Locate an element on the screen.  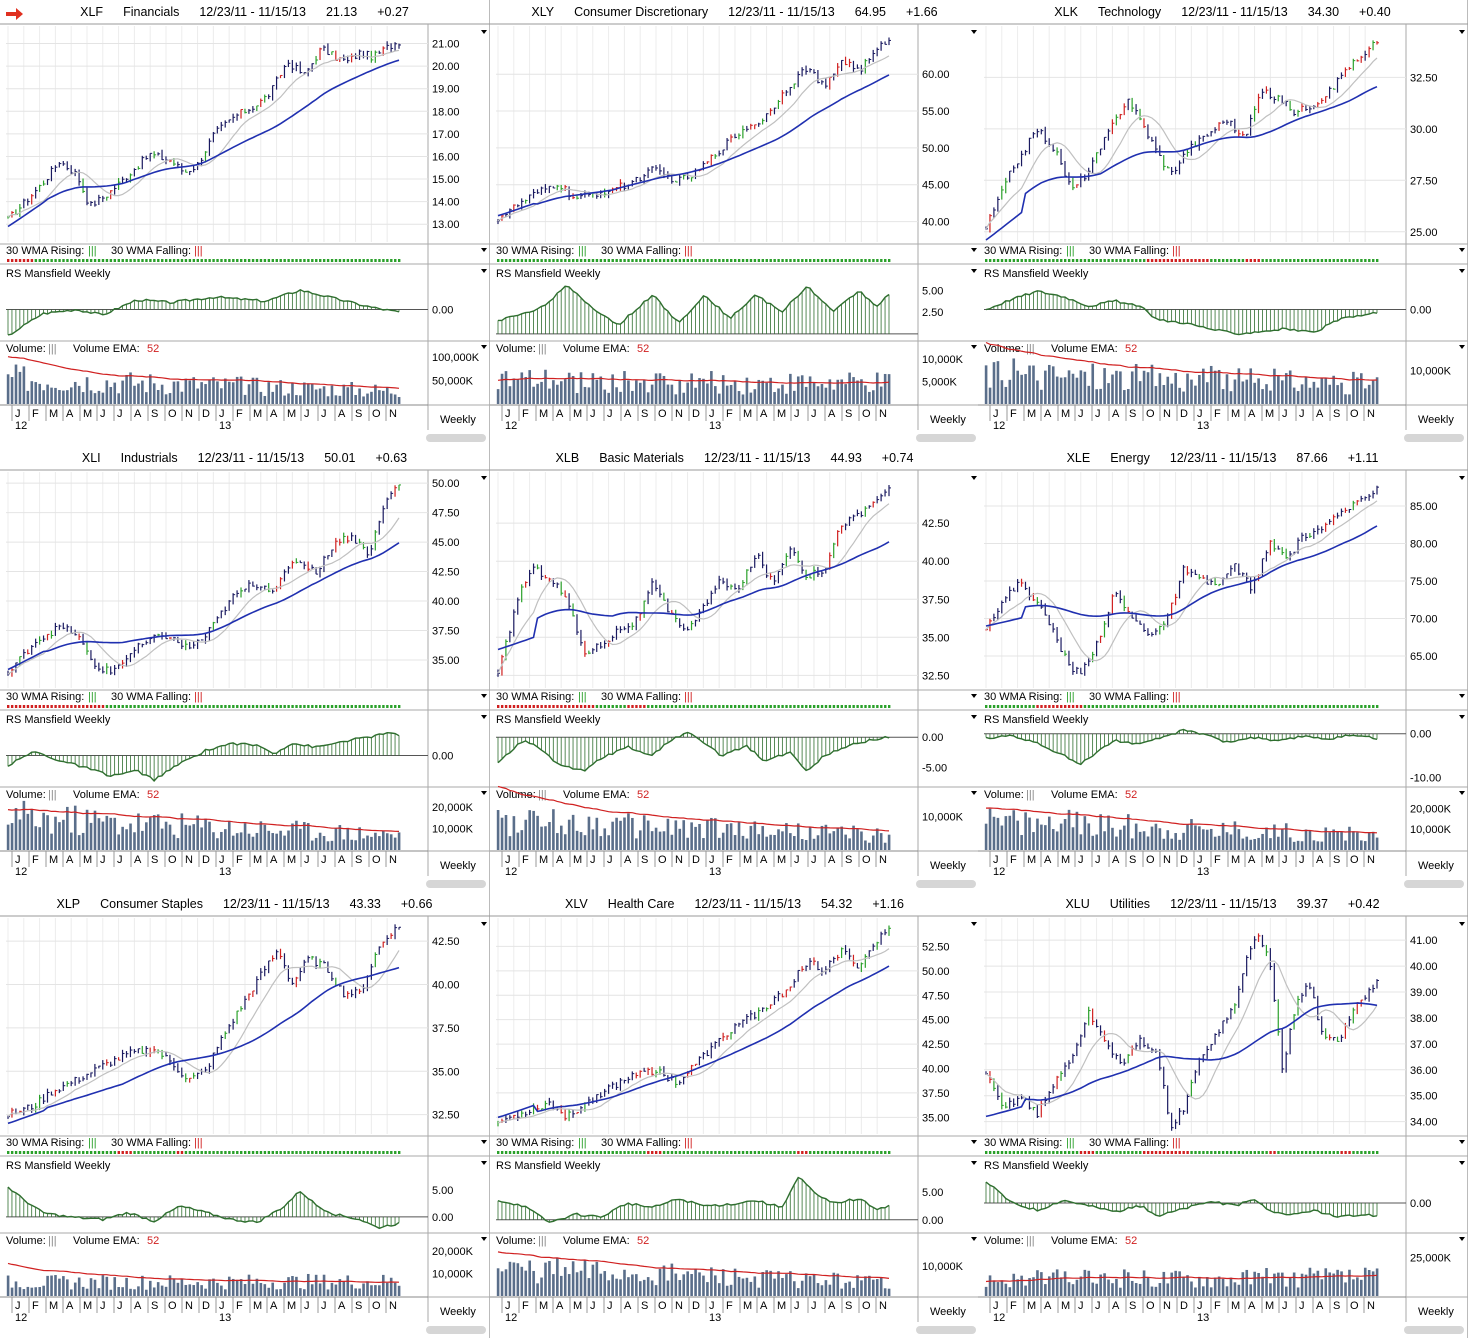
red-flag-icon is located at coordinates (14, 14).